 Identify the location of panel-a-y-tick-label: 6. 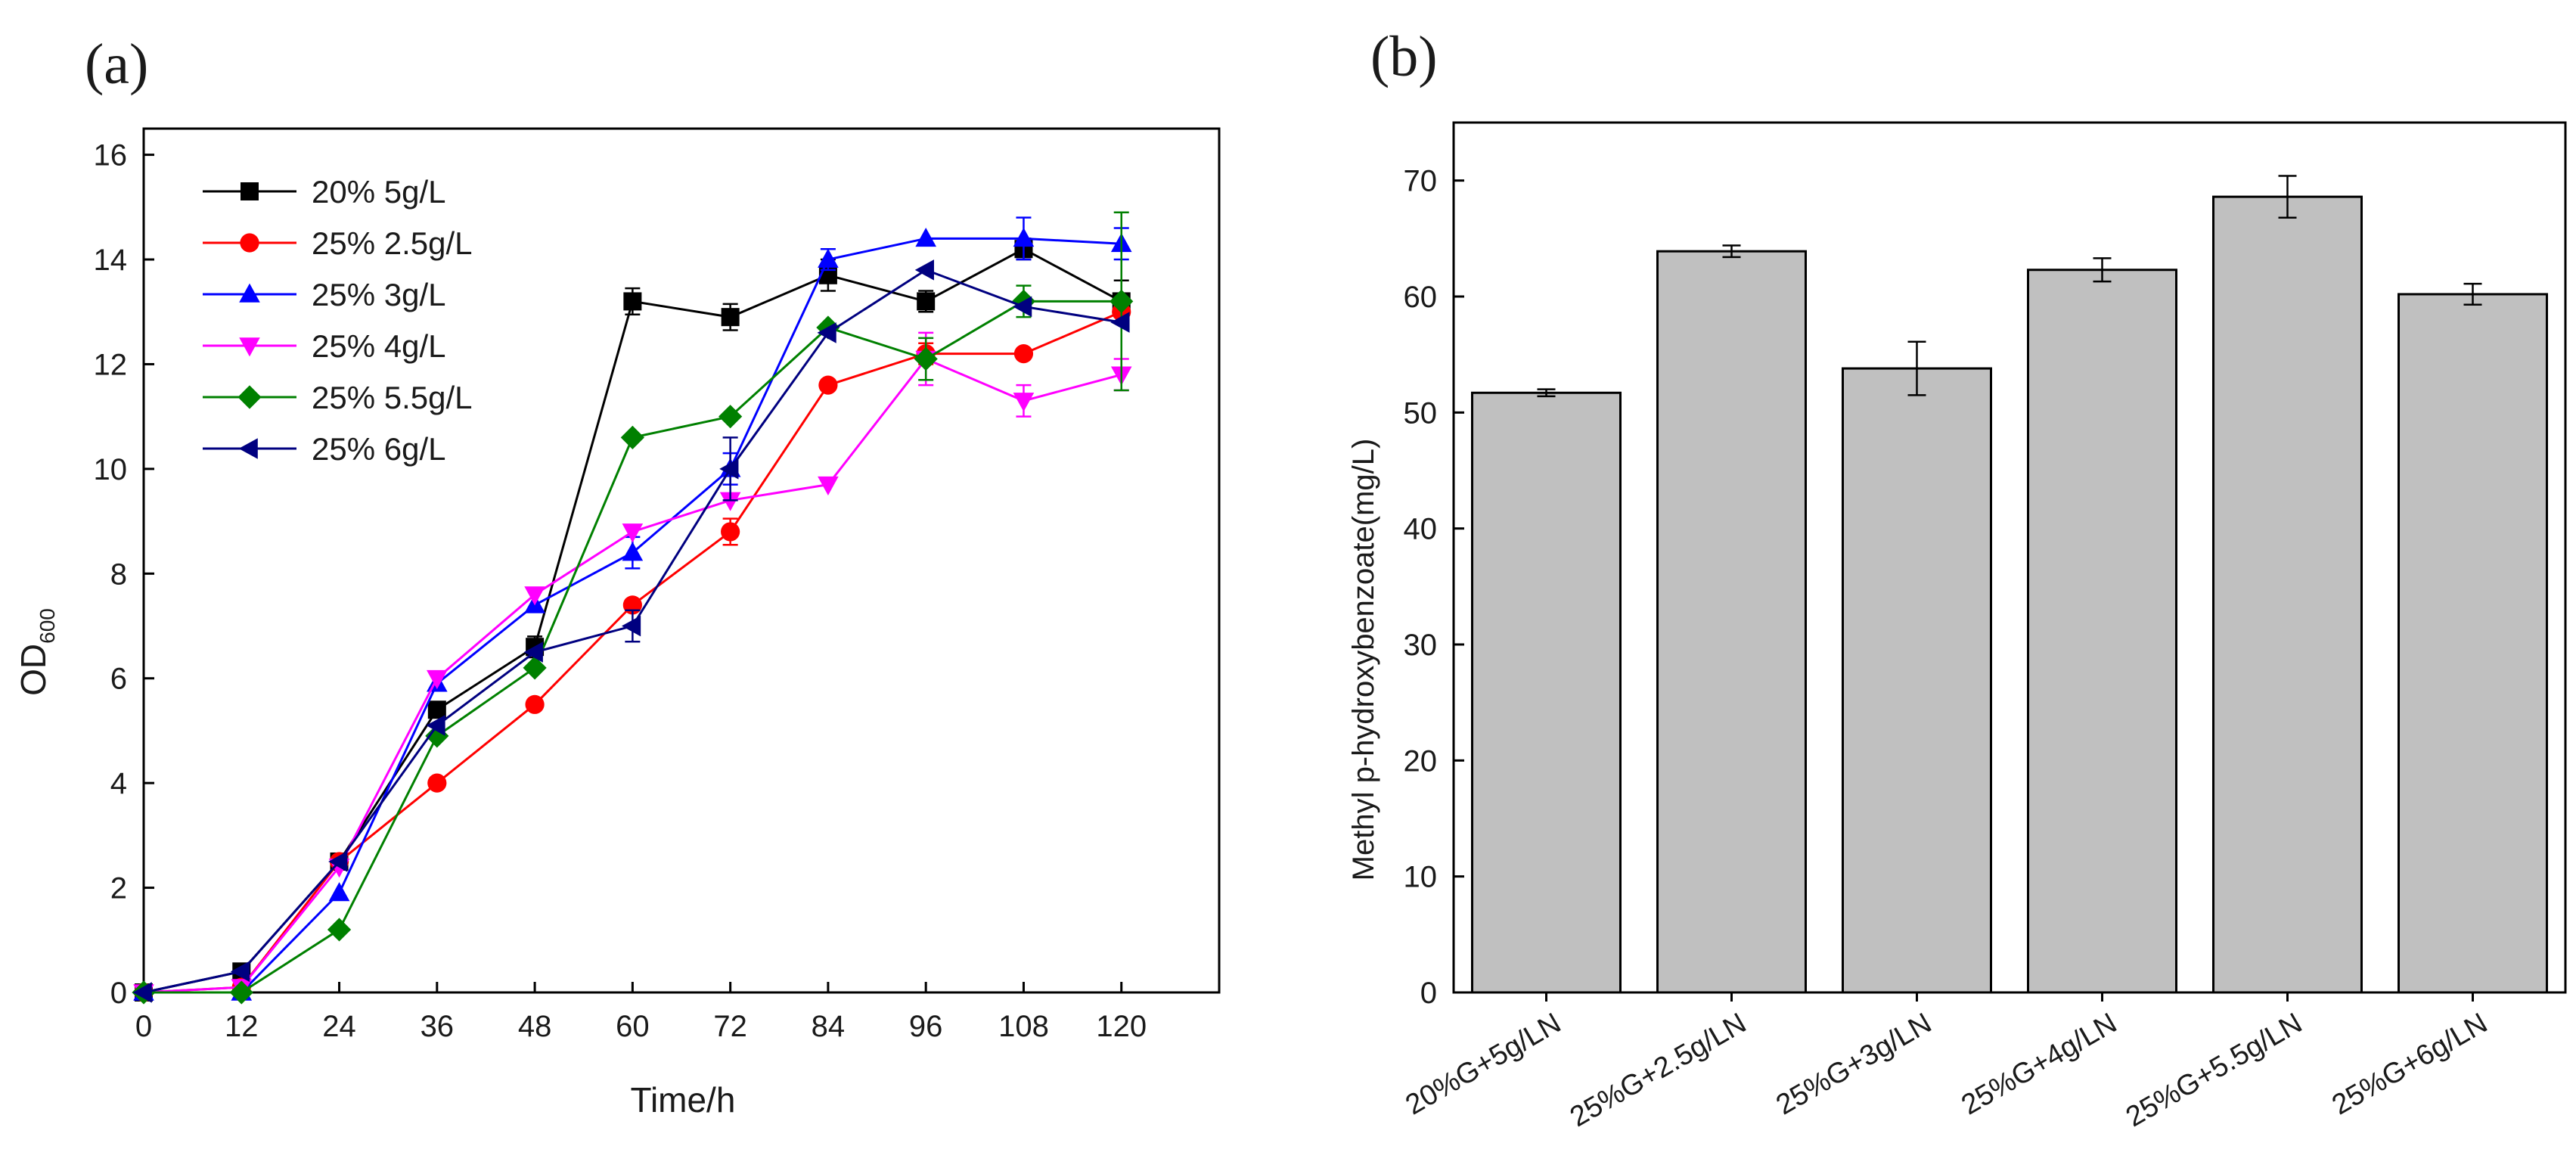
(118, 679).